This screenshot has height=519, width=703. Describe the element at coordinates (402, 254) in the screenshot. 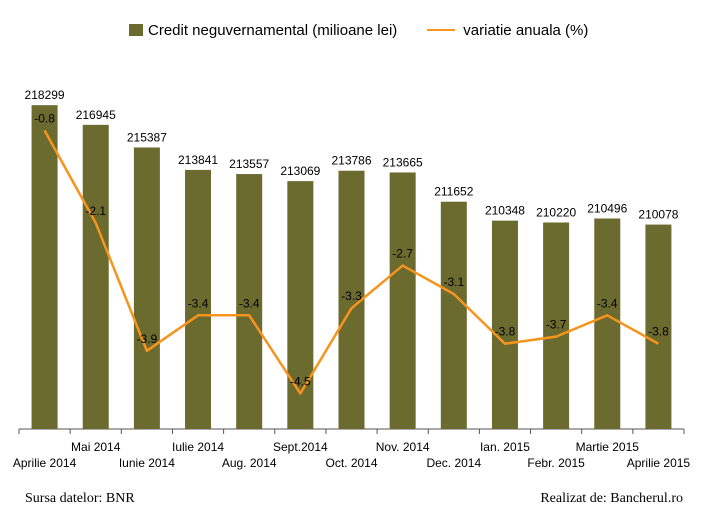

I see `line-value-label: -2.7` at that location.